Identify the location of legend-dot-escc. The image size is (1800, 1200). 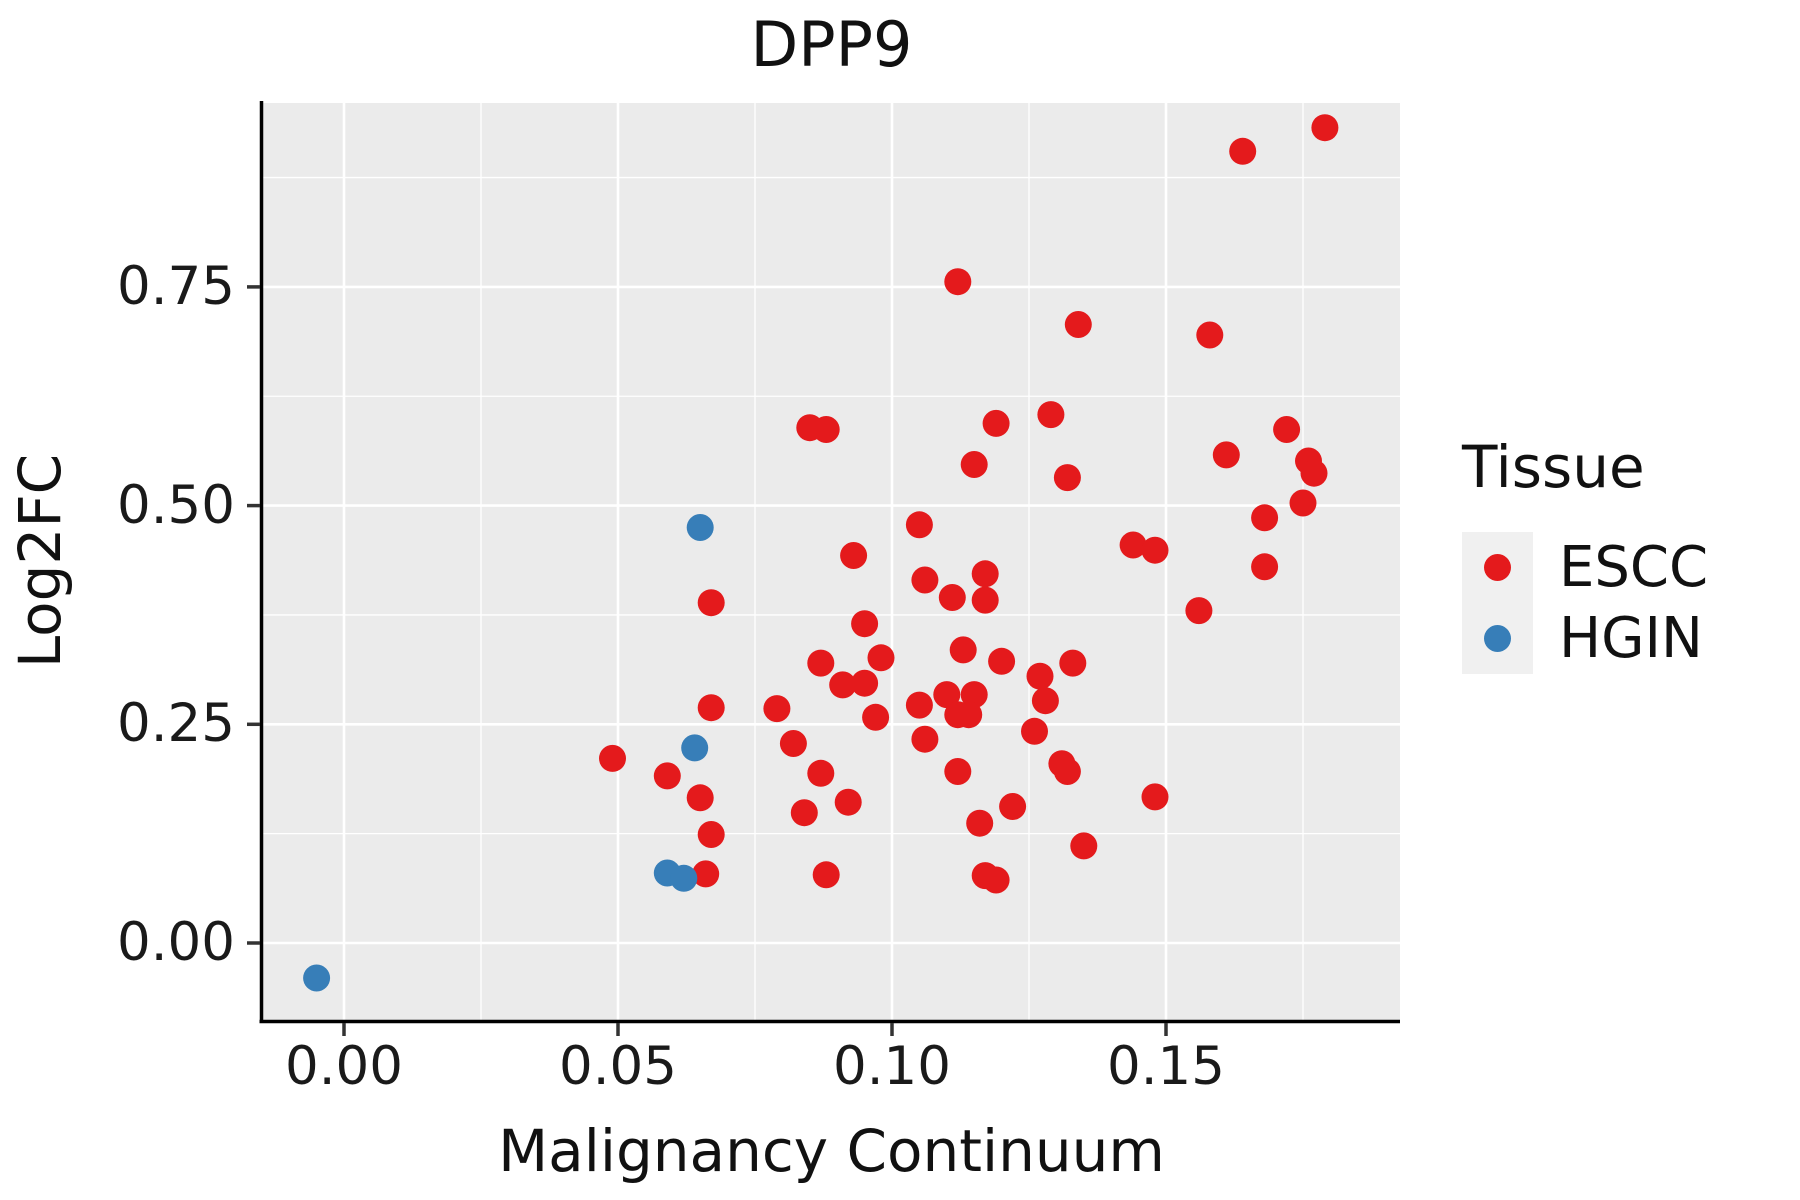
(1497, 567).